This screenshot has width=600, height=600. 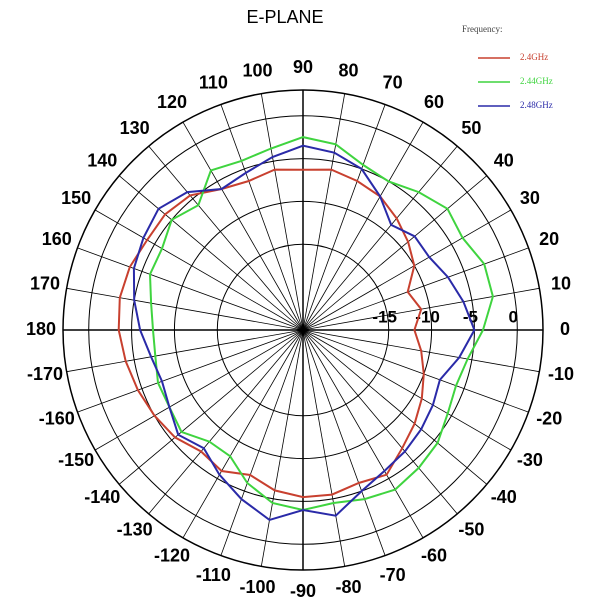 What do you see at coordinates (427, 316) in the screenshot?
I see `r-tick-label: -10` at bounding box center [427, 316].